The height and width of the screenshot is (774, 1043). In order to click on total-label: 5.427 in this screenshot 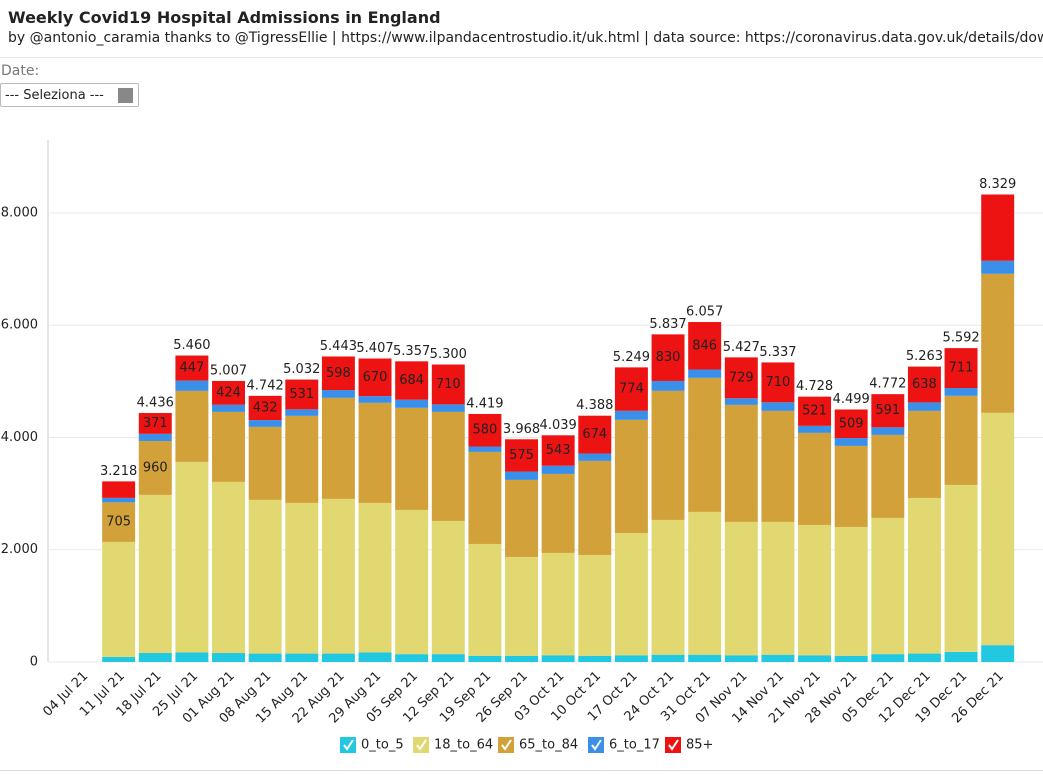, I will do `click(741, 347)`.